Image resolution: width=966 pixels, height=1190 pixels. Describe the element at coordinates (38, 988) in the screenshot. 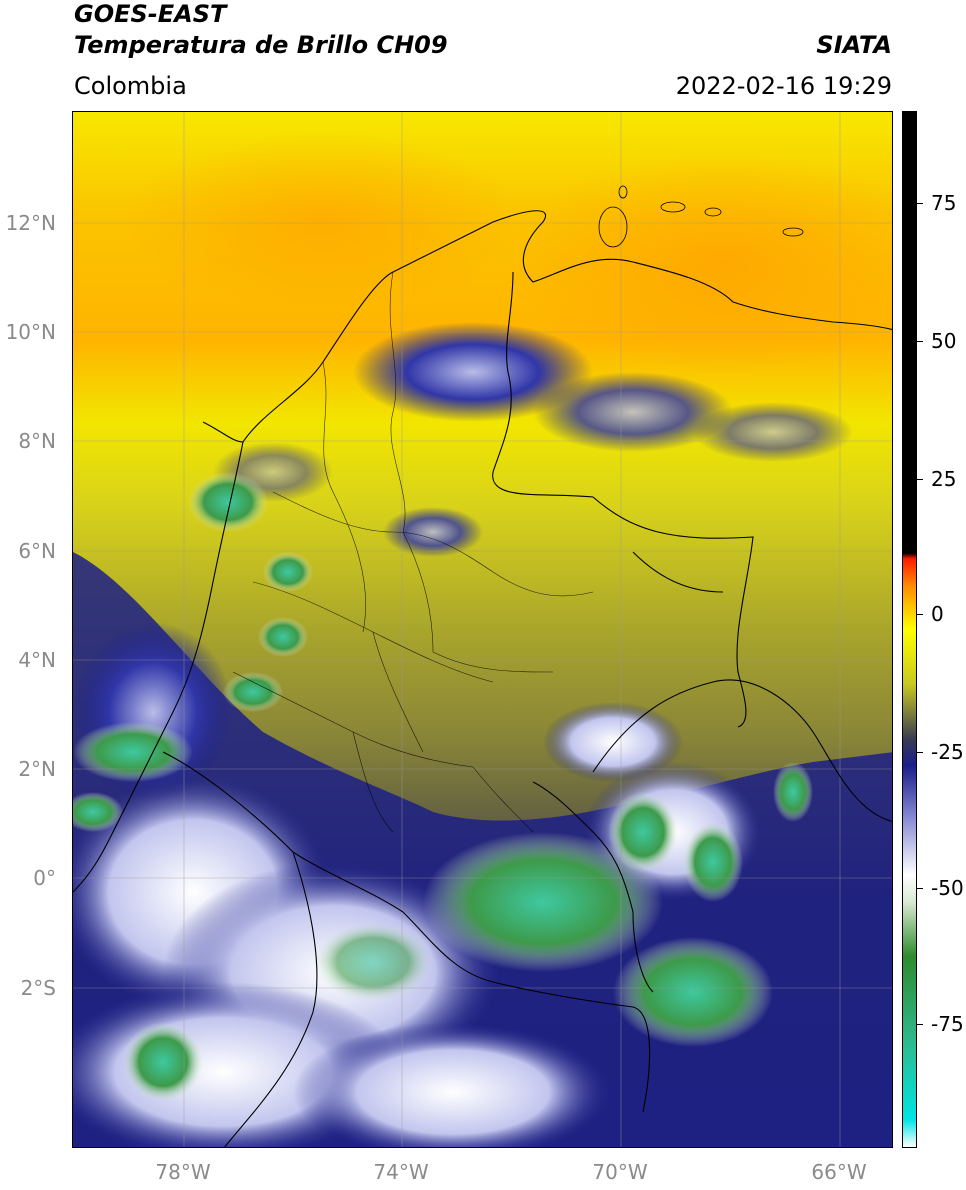

I see `lat-label: 2°S` at that location.